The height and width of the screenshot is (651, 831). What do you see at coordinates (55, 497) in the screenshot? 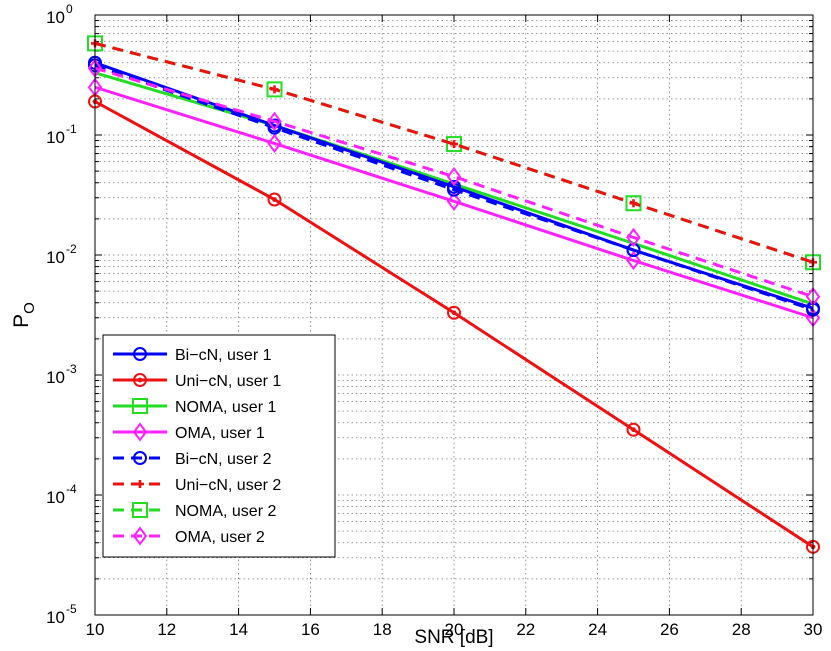
I see `y-tick-label--4: 10` at bounding box center [55, 497].